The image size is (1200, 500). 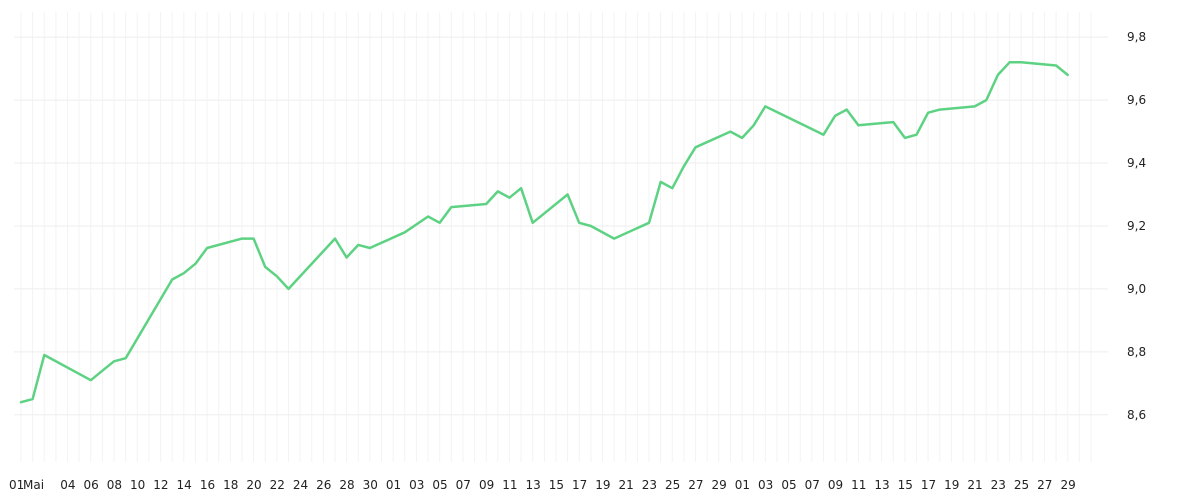 What do you see at coordinates (1136, 289) in the screenshot?
I see `y-tick-label: 9,0` at bounding box center [1136, 289].